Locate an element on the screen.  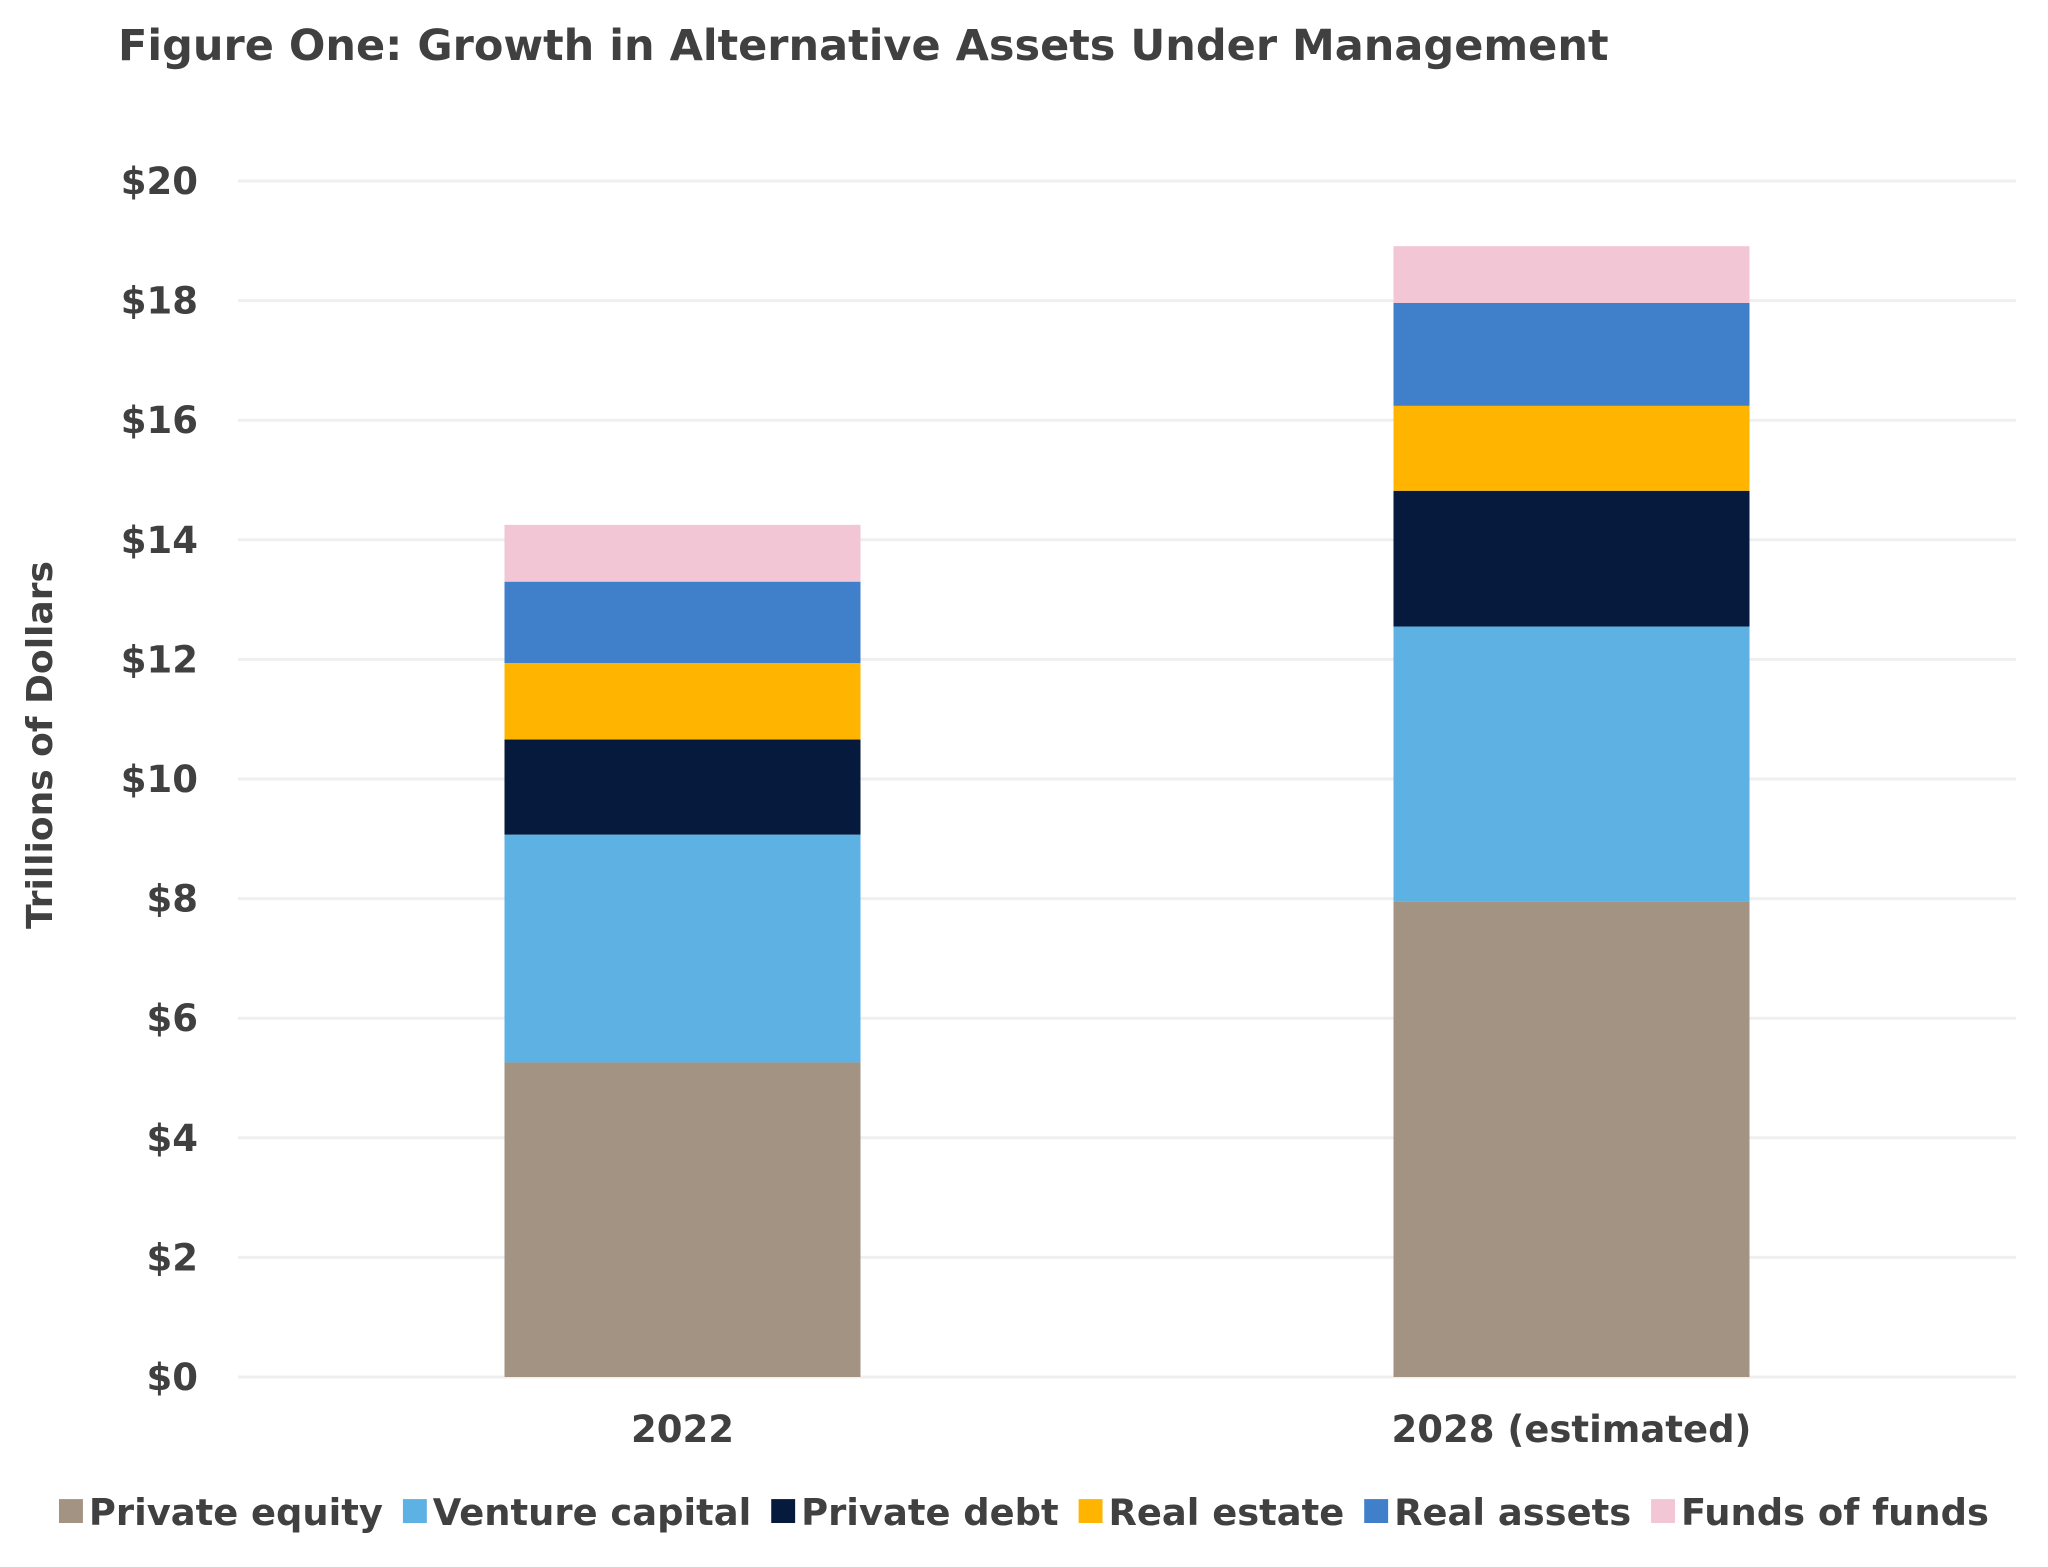
legend-label: Funds of funds is located at coordinates (1835, 1512).